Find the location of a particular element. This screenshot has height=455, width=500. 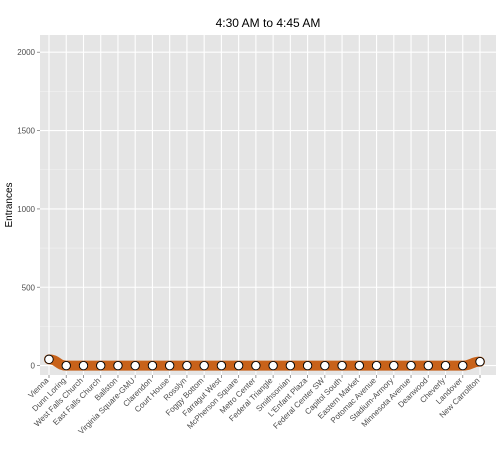

y-axis: 0 500 1000 1500 2000 is located at coordinates (28, 209).